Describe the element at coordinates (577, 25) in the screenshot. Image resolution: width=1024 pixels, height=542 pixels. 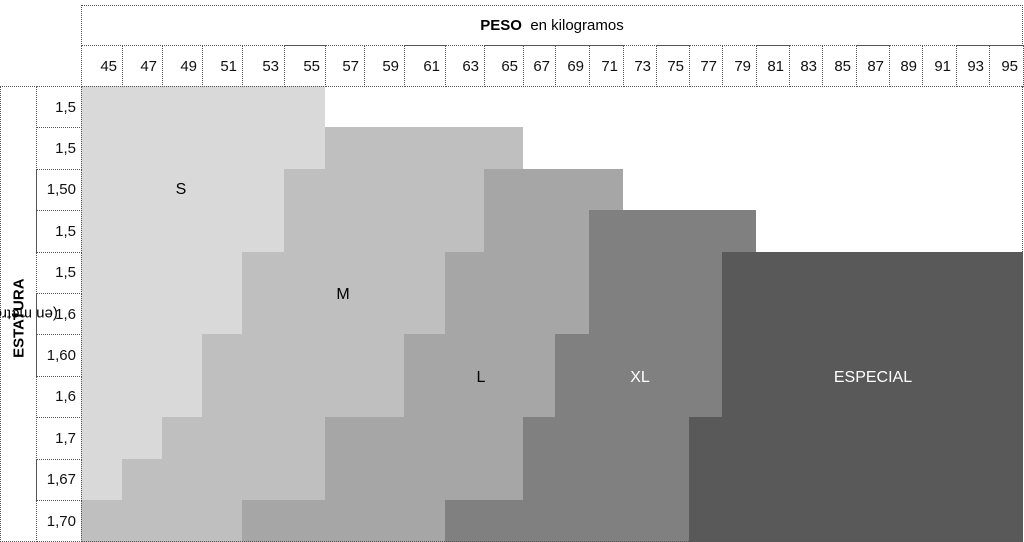
I see `weight-title-unit: en kilogramos` at that location.